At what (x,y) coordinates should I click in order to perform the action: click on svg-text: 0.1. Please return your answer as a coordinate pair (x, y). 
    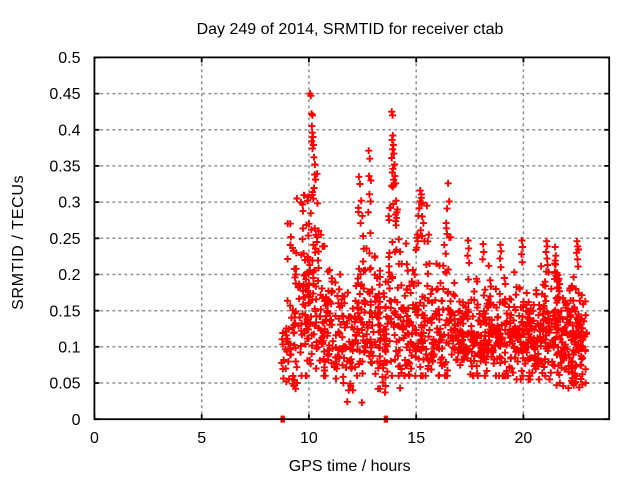
    Looking at the image, I should click on (69, 347).